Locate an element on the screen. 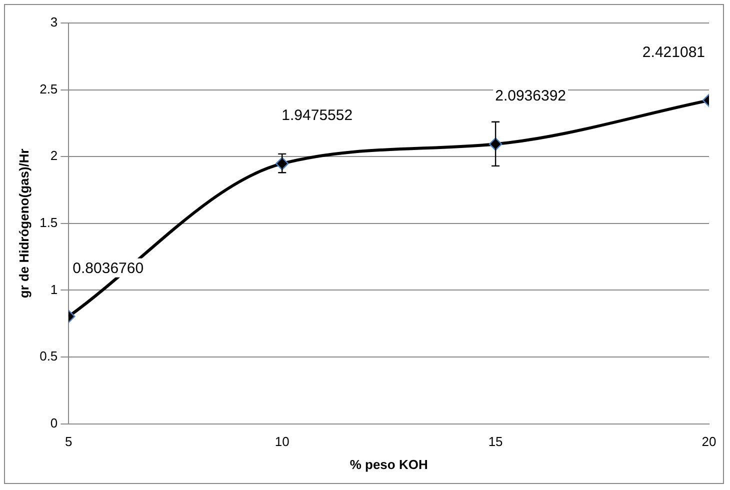 Image resolution: width=730 pixels, height=490 pixels. y-tick-label: 2.5 is located at coordinates (49, 88).